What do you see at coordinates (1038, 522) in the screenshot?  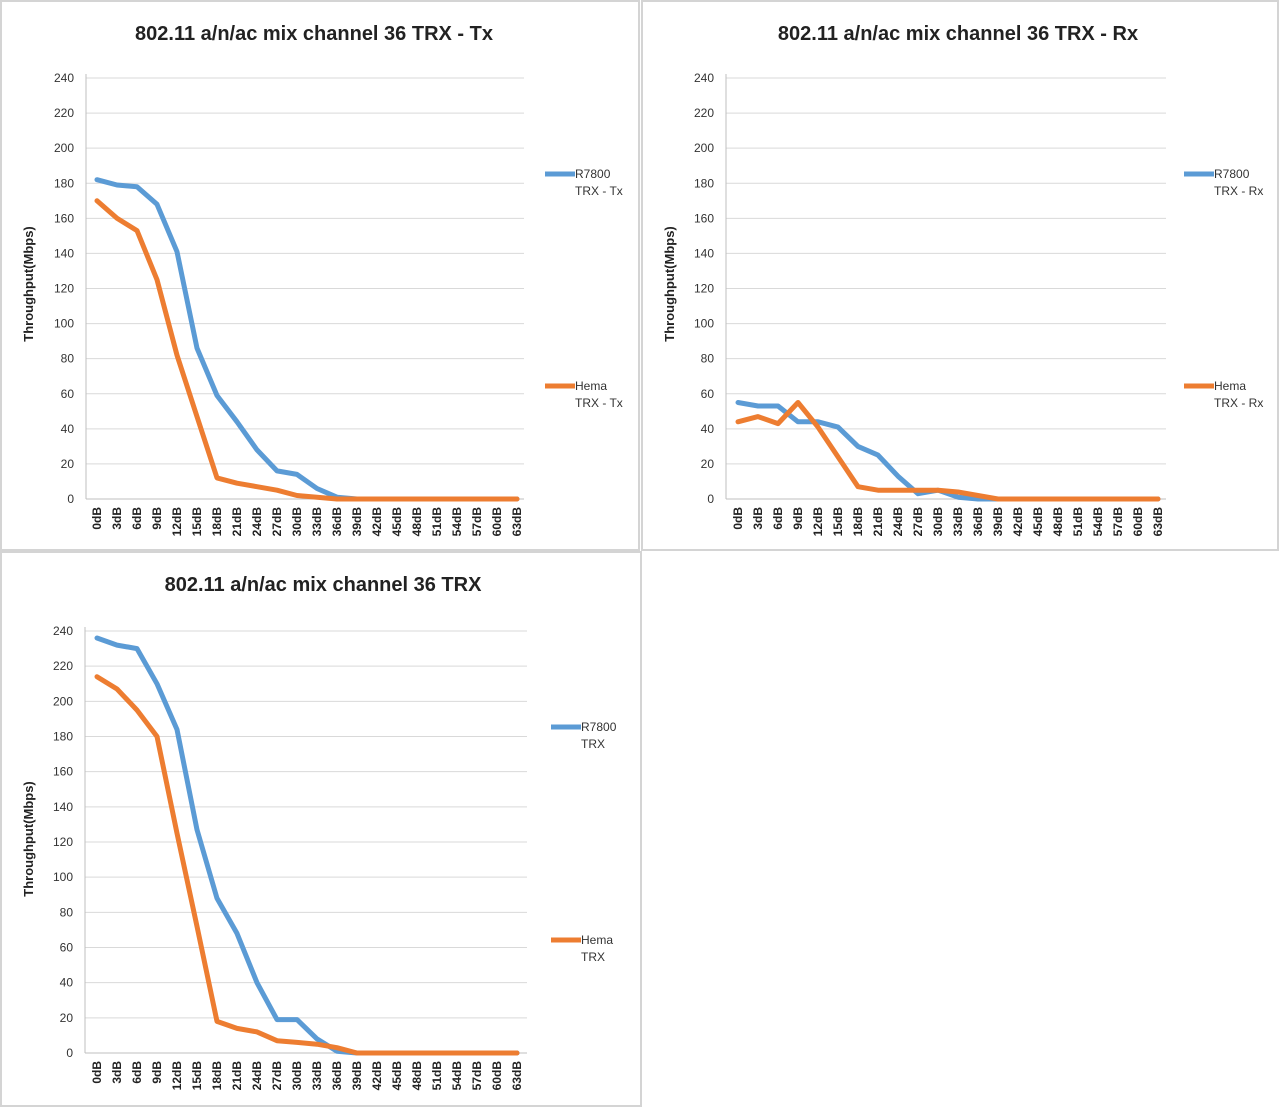 I see `x-tick-label: 45dB` at bounding box center [1038, 522].